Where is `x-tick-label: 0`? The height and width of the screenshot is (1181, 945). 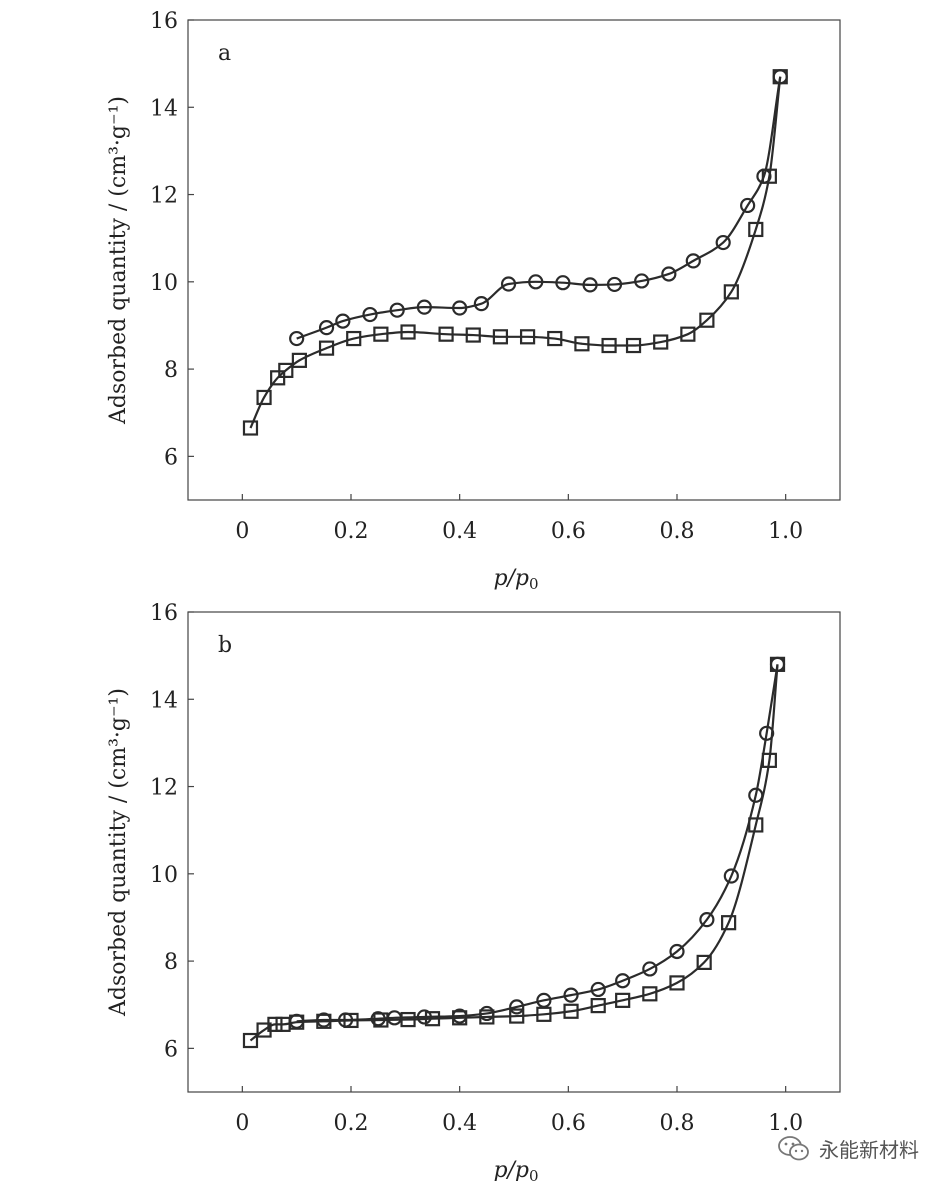 x-tick-label: 0 is located at coordinates (242, 1123).